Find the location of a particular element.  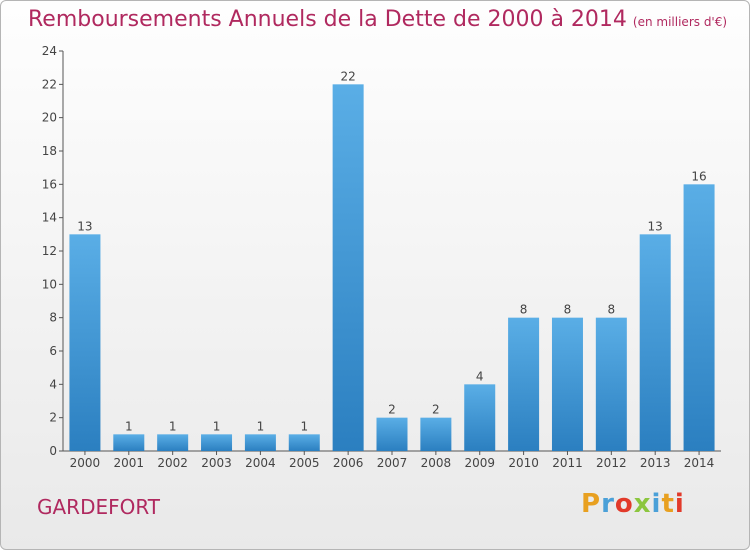

y-tick-label: 12 is located at coordinates (49, 251).